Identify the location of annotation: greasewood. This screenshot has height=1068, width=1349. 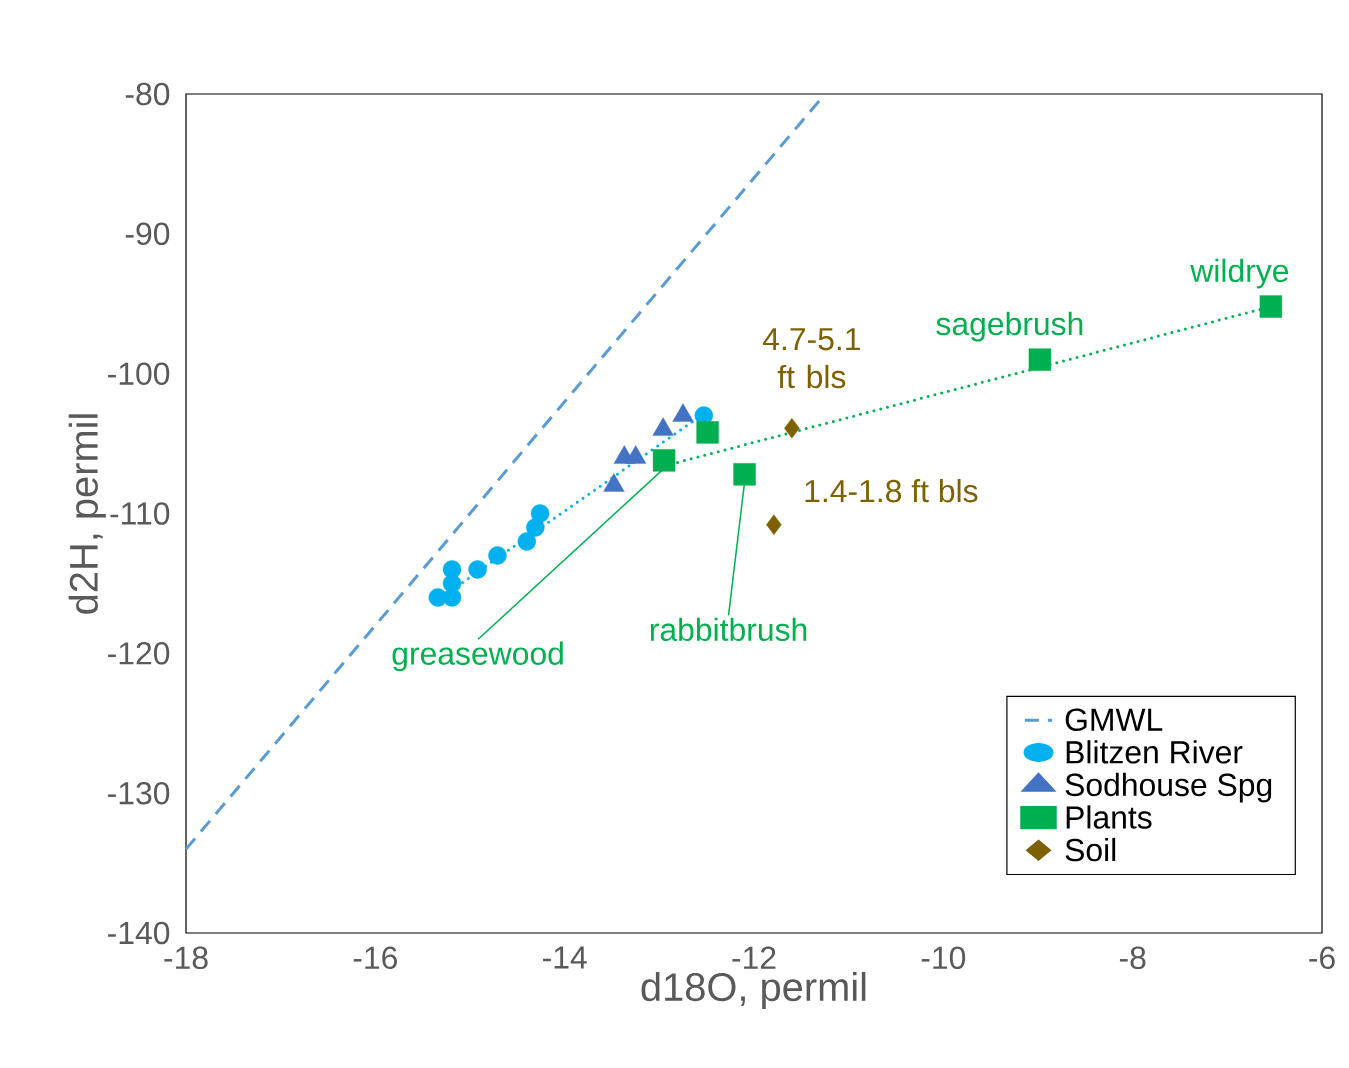
(477, 656).